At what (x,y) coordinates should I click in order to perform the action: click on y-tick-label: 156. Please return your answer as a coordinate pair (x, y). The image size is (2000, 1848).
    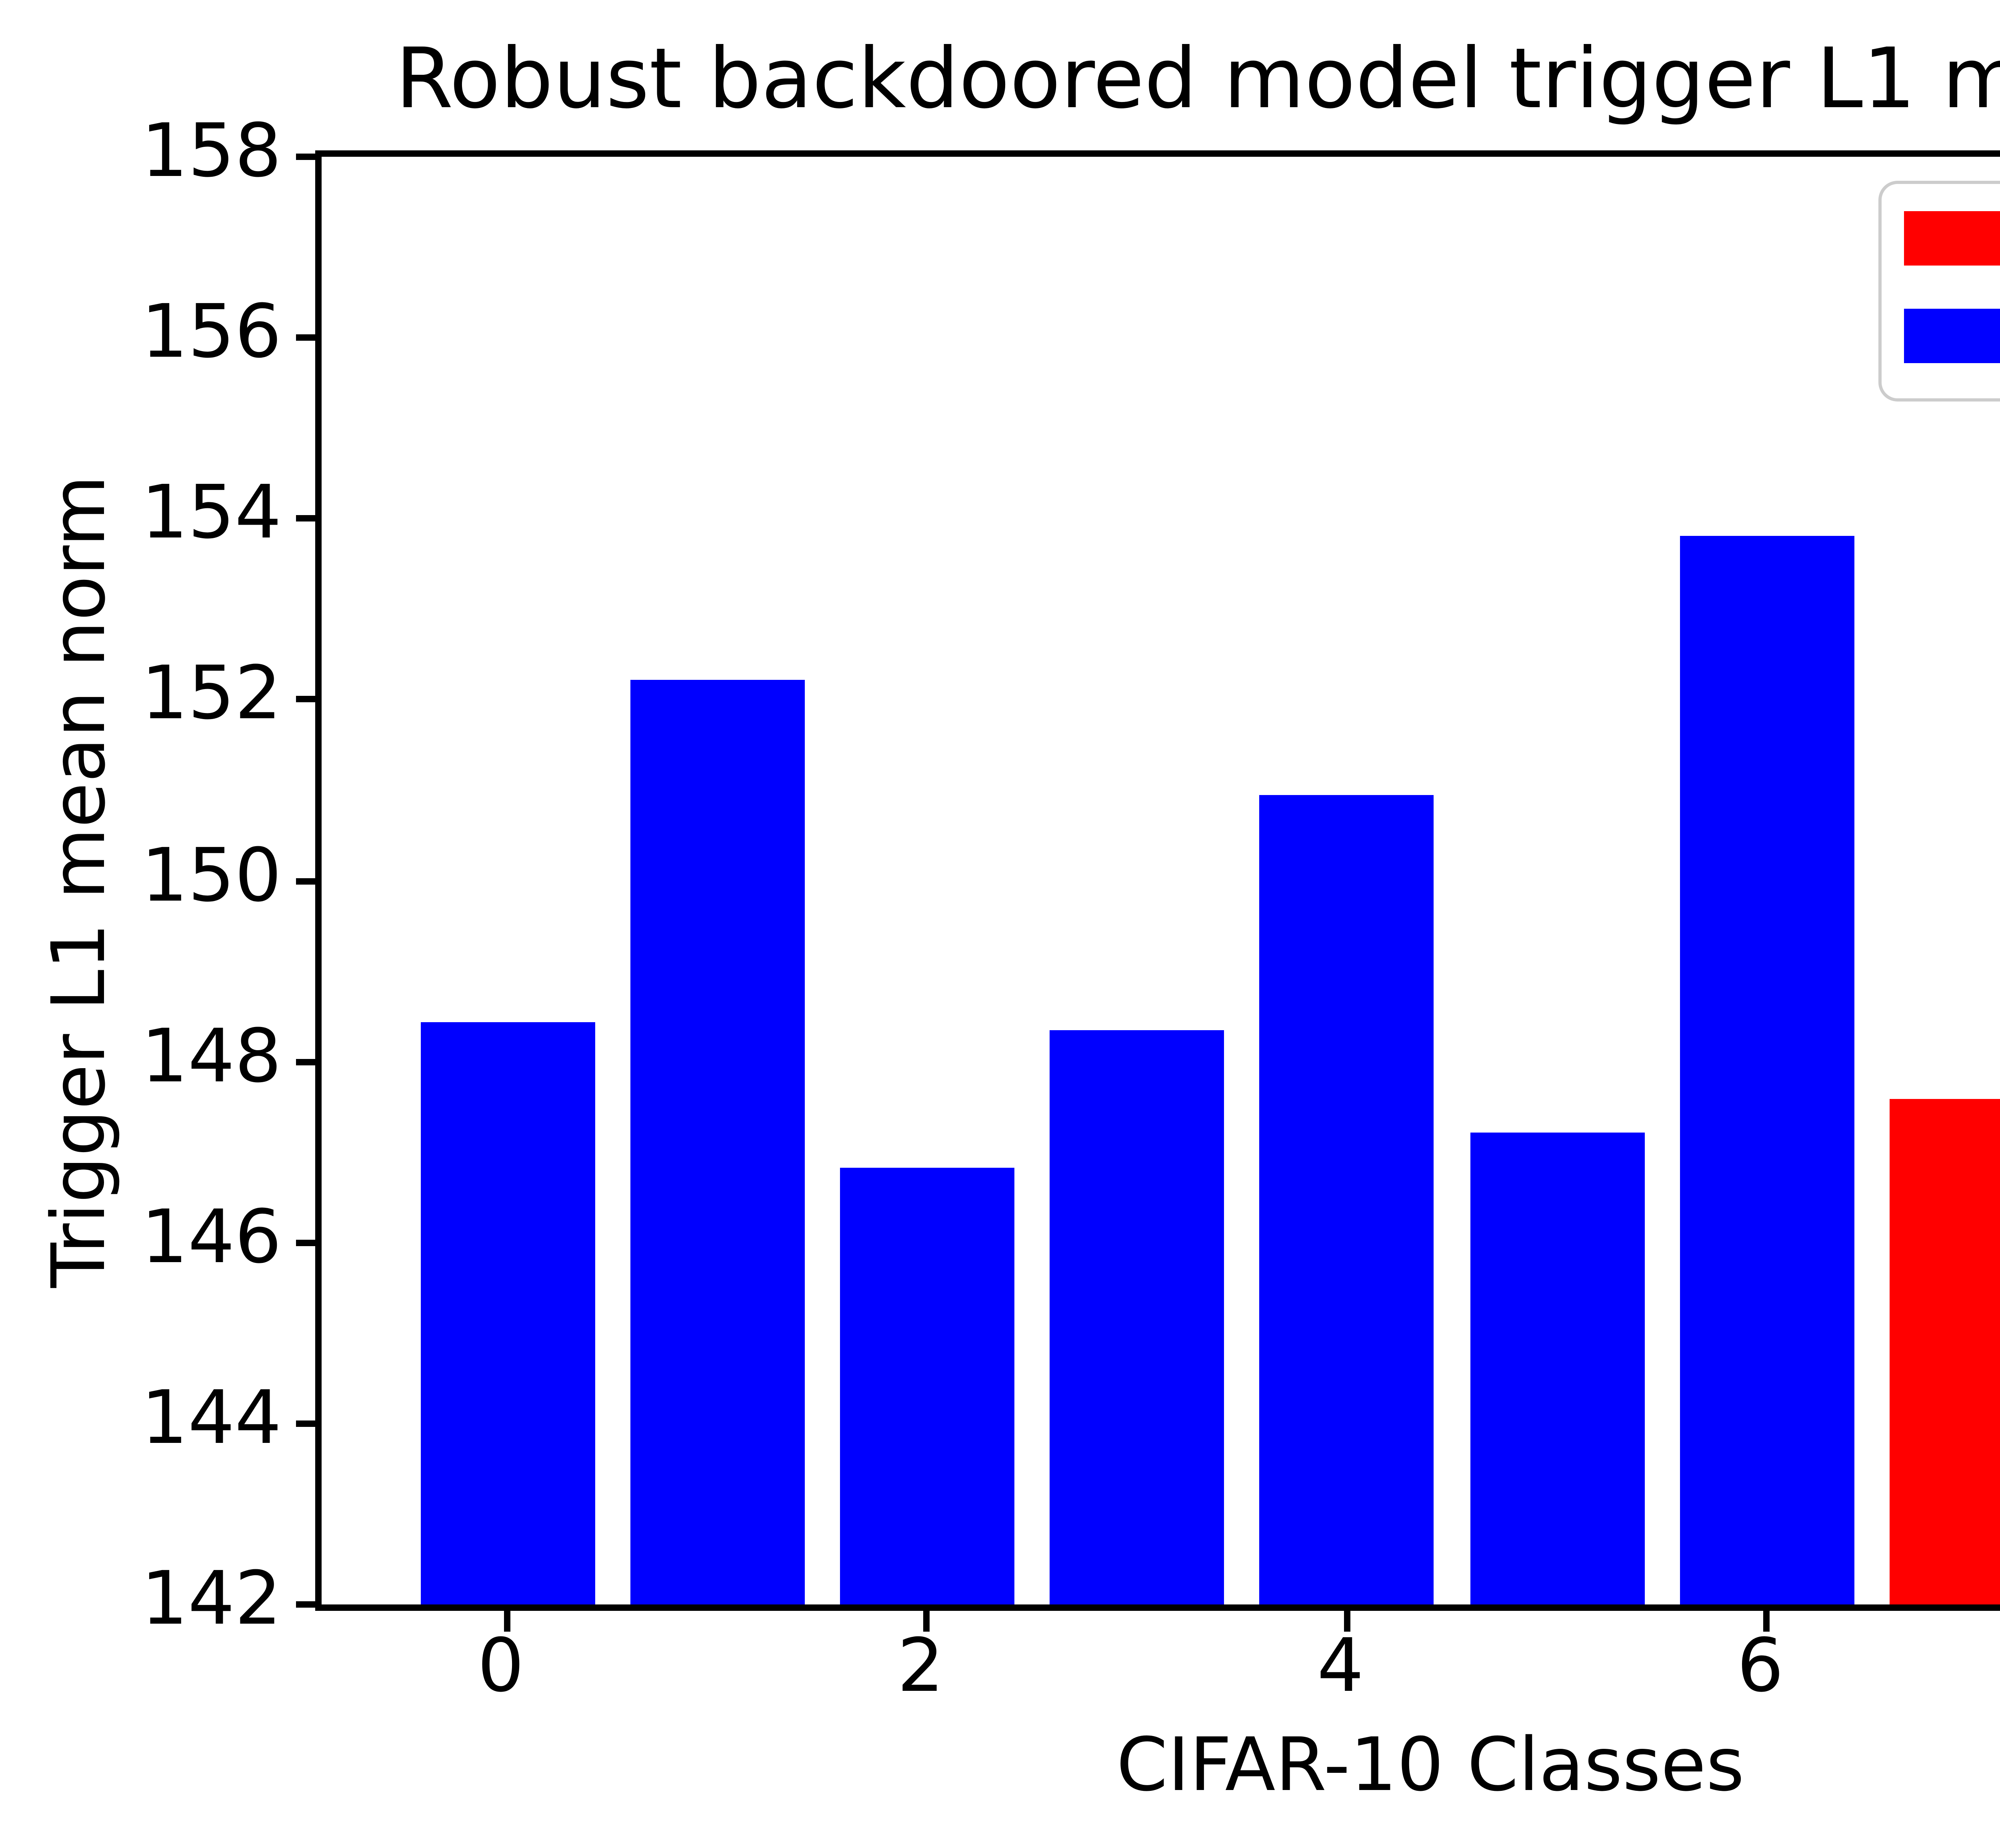
    Looking at the image, I should click on (211, 332).